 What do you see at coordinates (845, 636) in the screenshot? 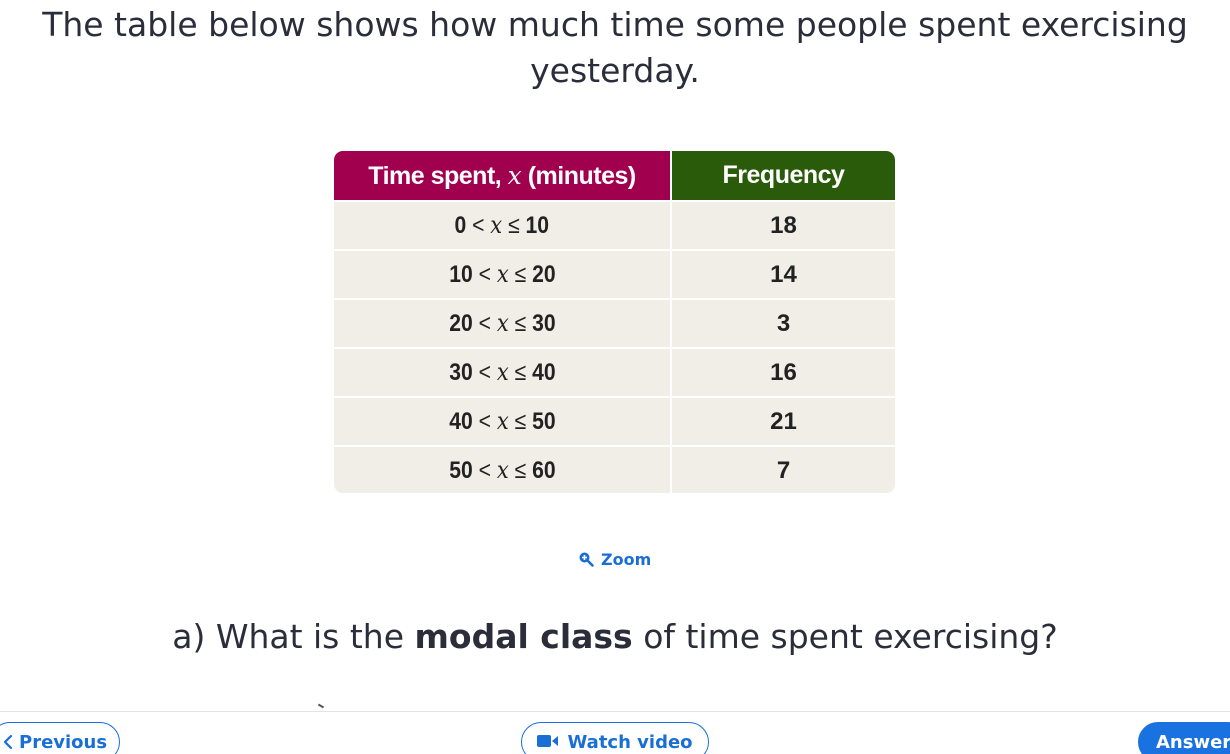
I see `question-suffix: of time spent exercising?` at bounding box center [845, 636].